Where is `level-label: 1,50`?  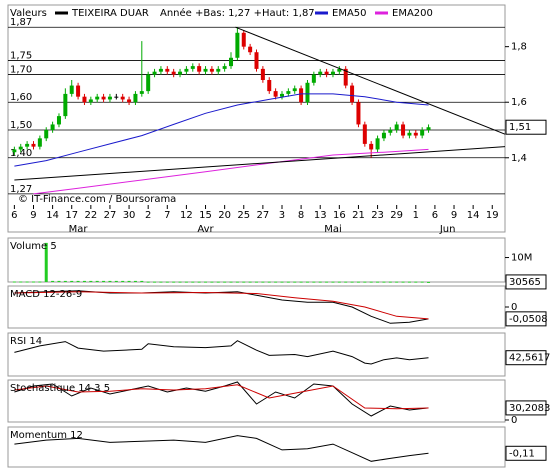 level-label: 1,50 is located at coordinates (21, 125).